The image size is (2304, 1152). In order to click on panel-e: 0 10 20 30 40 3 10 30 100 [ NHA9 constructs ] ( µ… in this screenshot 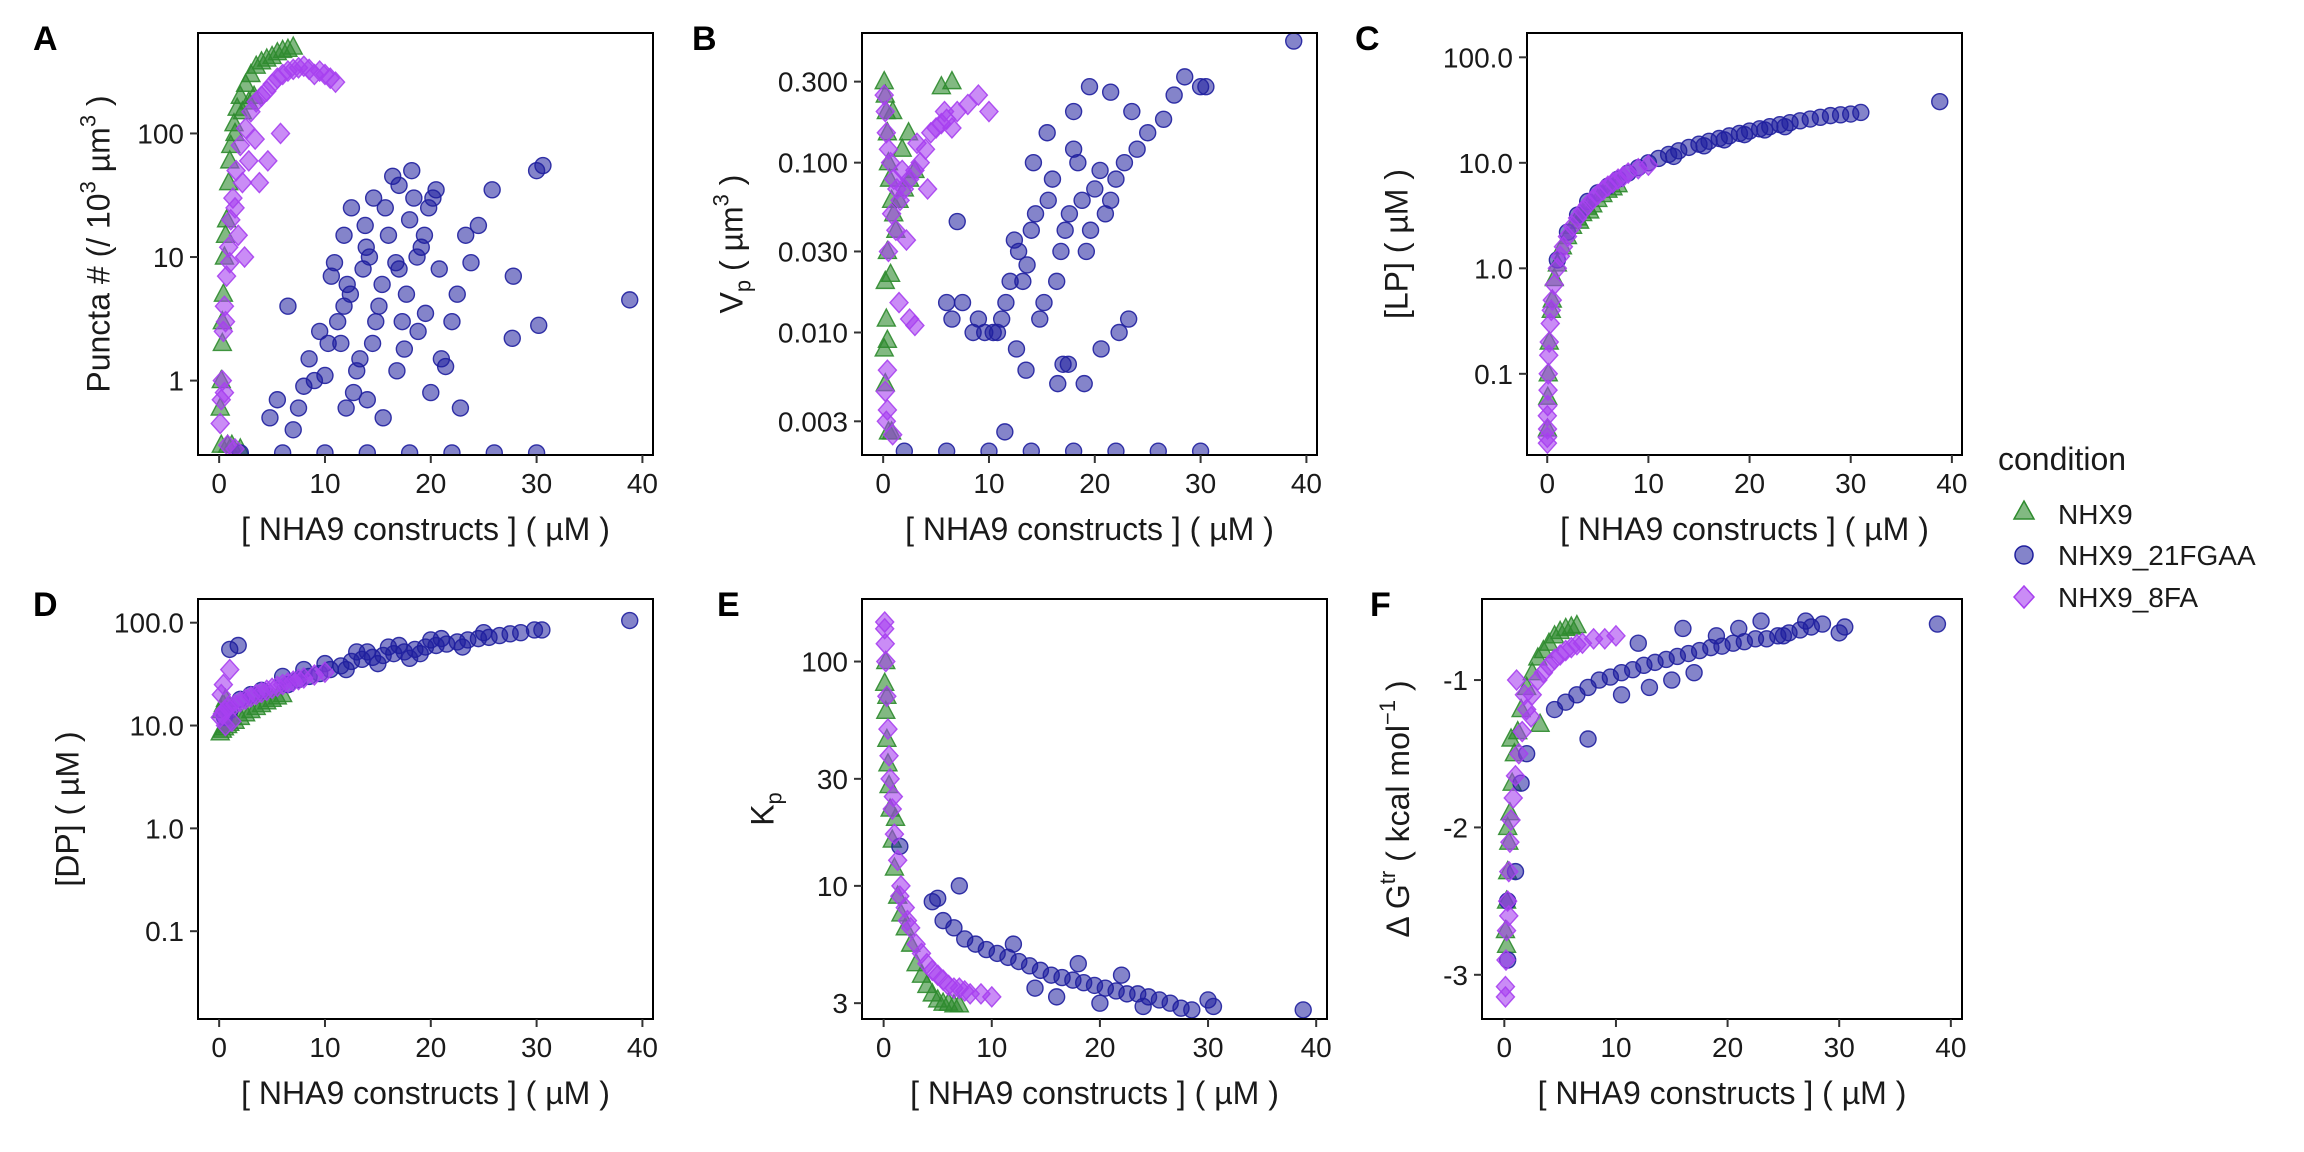, I will do `click(1024, 848)`.